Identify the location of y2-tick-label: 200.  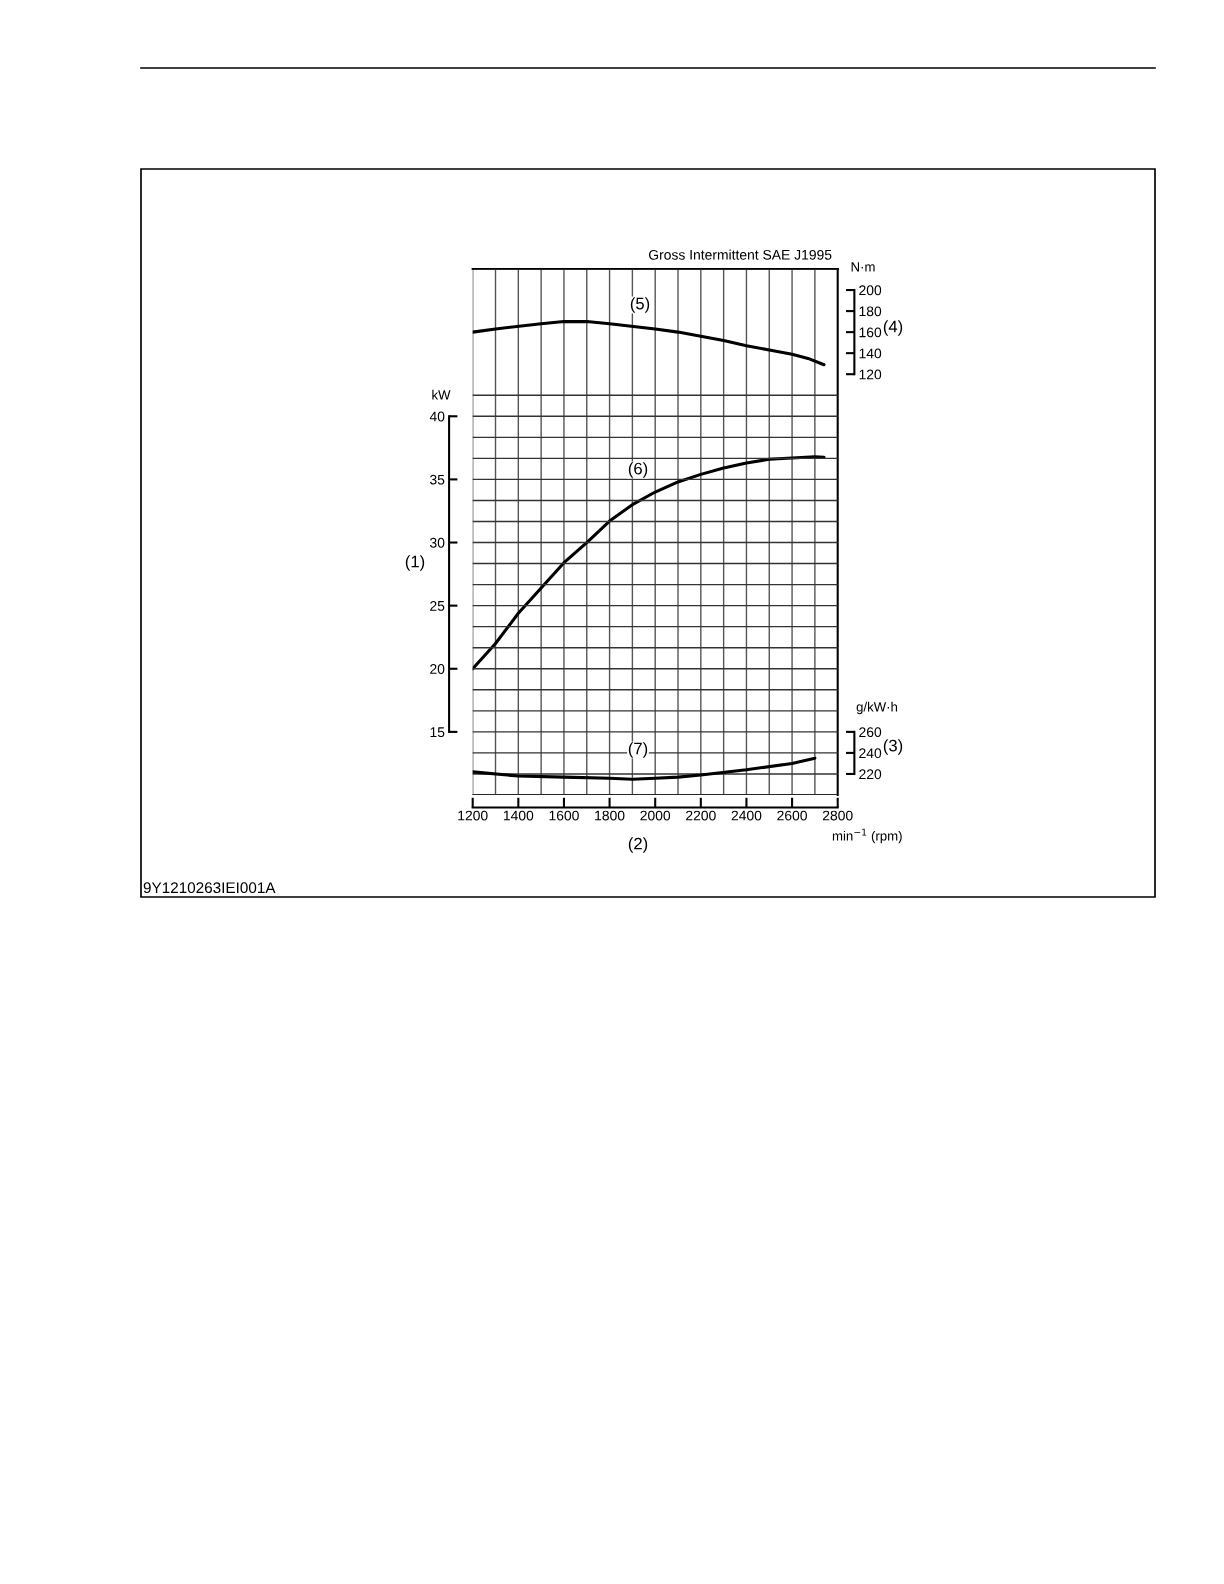
(870, 290).